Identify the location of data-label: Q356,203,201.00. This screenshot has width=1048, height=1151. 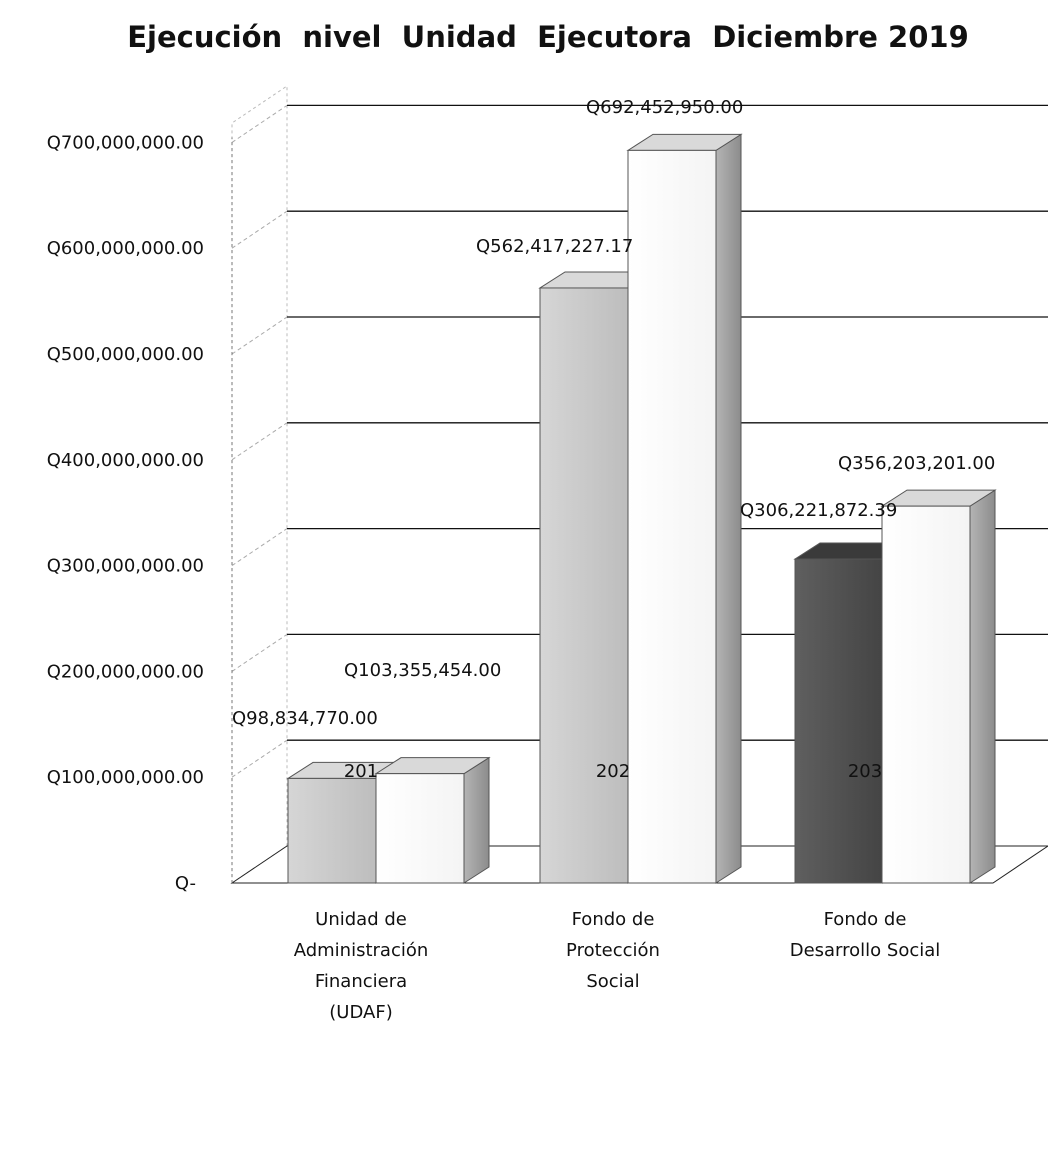
(916, 463).